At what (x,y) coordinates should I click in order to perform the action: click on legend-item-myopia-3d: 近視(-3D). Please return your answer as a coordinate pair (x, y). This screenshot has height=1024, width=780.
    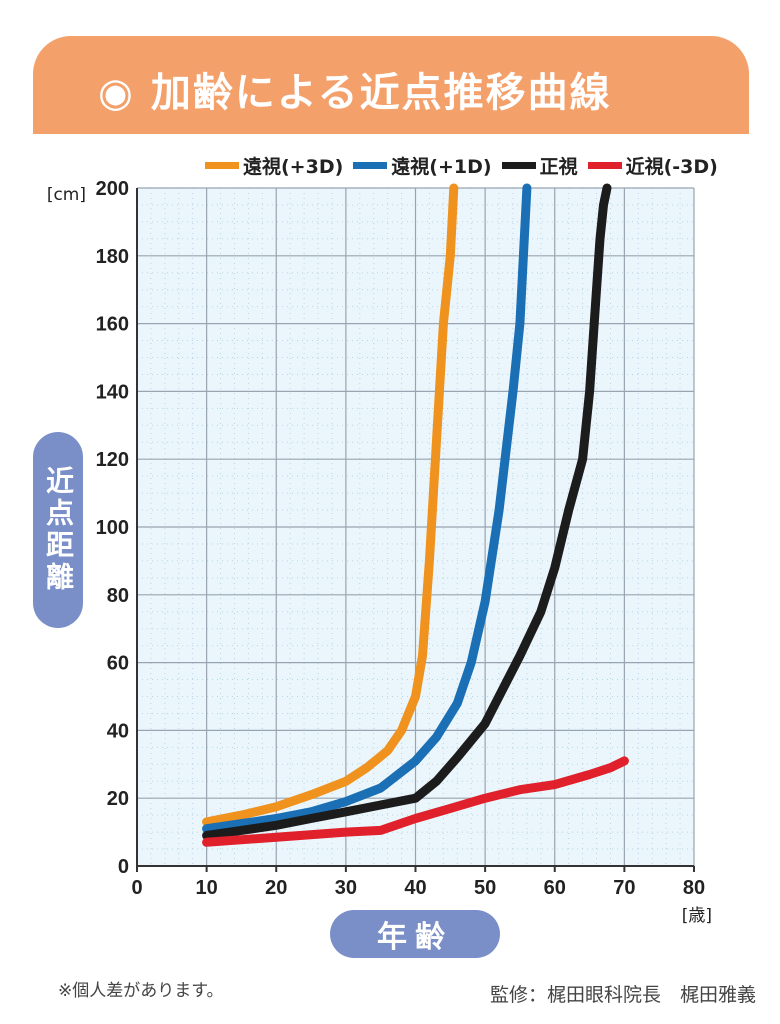
    Looking at the image, I should click on (652, 165).